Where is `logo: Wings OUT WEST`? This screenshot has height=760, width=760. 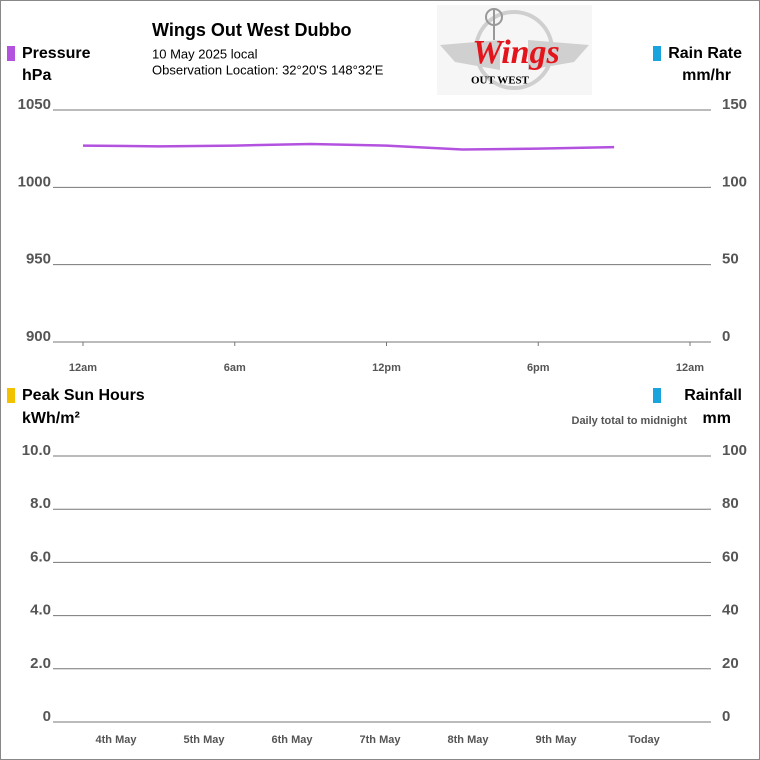
logo: Wings OUT WEST is located at coordinates (514, 50).